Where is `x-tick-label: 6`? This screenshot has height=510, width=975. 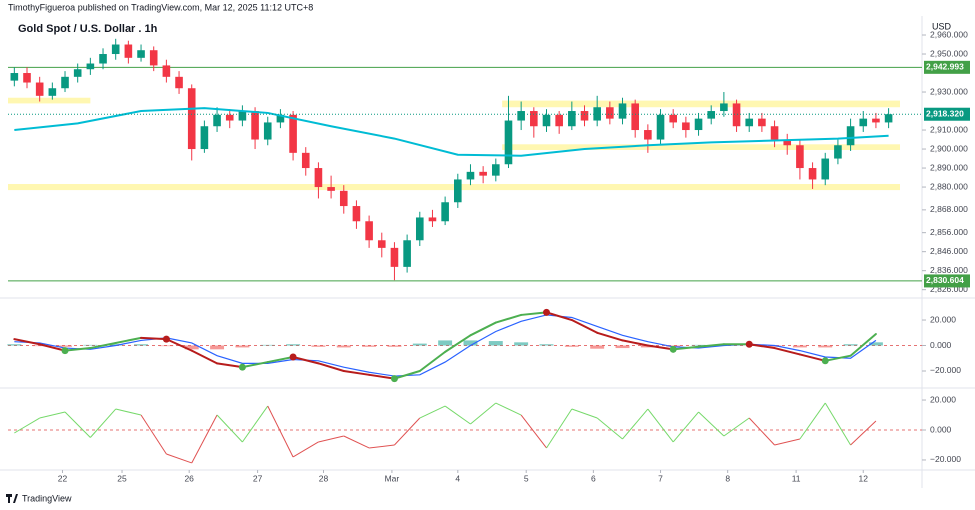
x-tick-label: 6 is located at coordinates (593, 478).